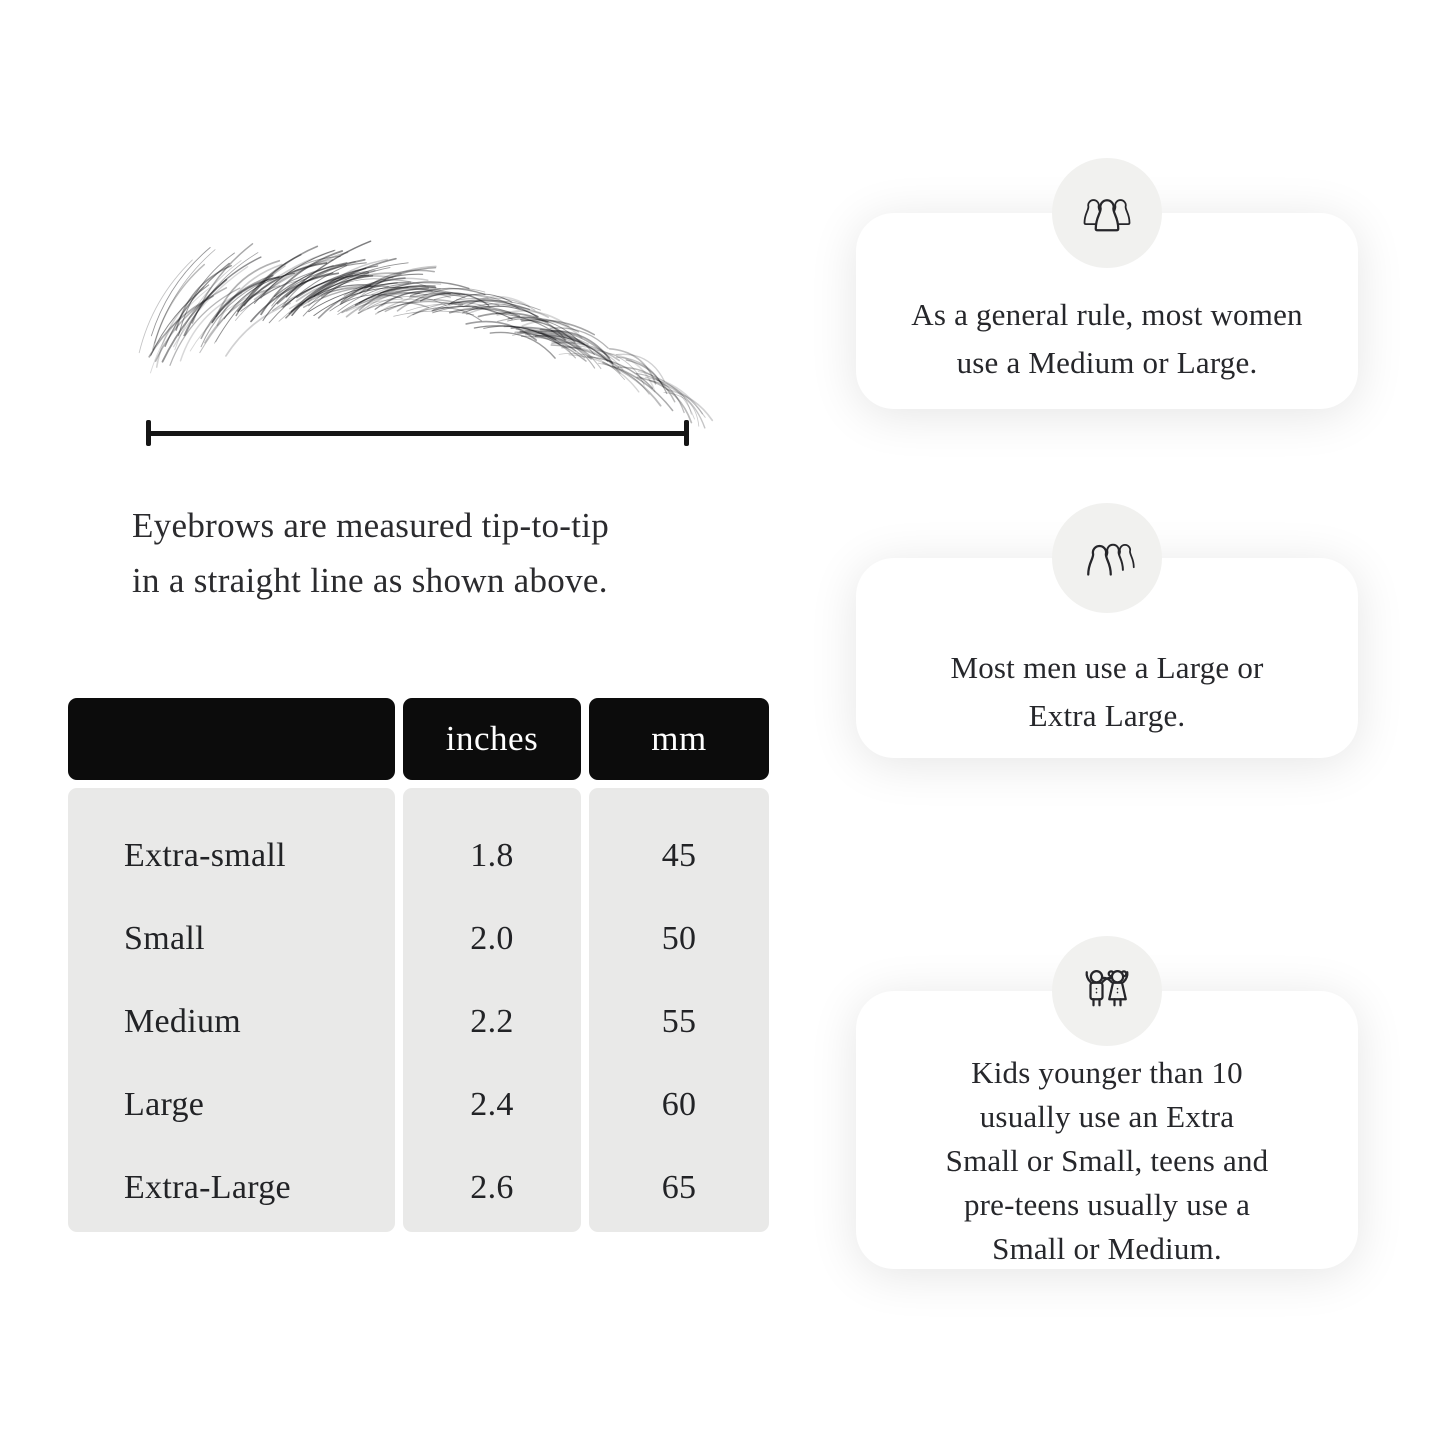 The height and width of the screenshot is (1445, 1445). I want to click on header-cell-mm: mm, so click(679, 739).